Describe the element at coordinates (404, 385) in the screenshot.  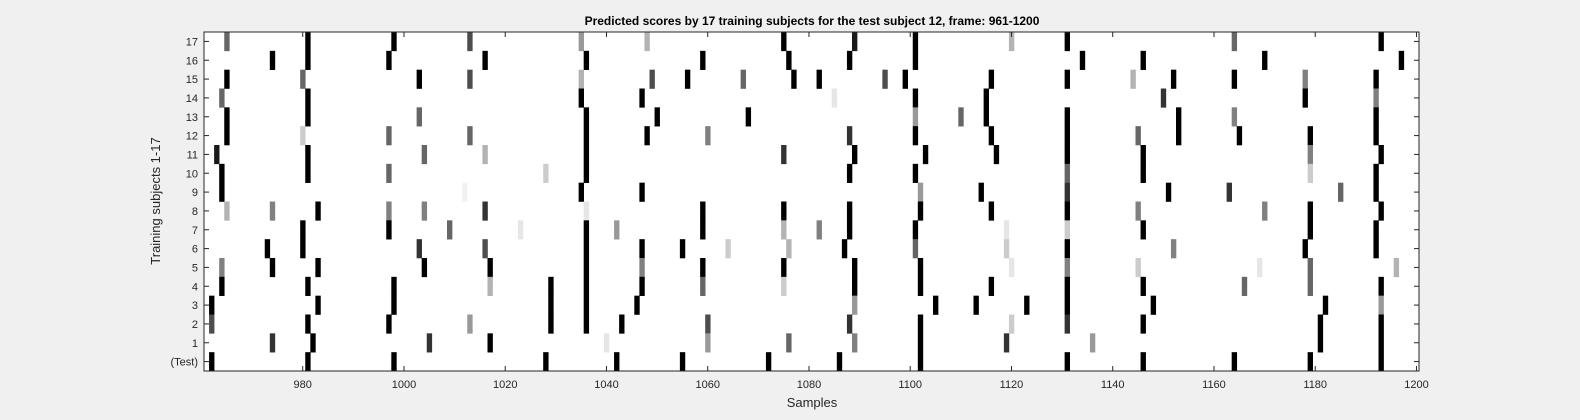
I see `x-tick-label: 1000` at that location.